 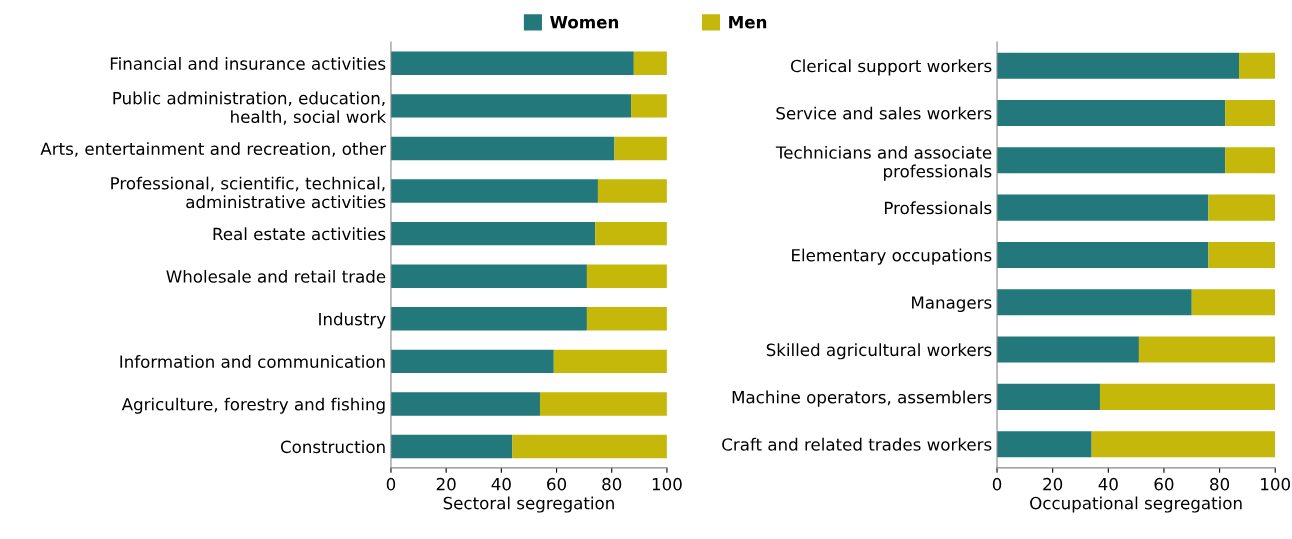 I want to click on y-tick-label: Industry, so click(x=352, y=320).